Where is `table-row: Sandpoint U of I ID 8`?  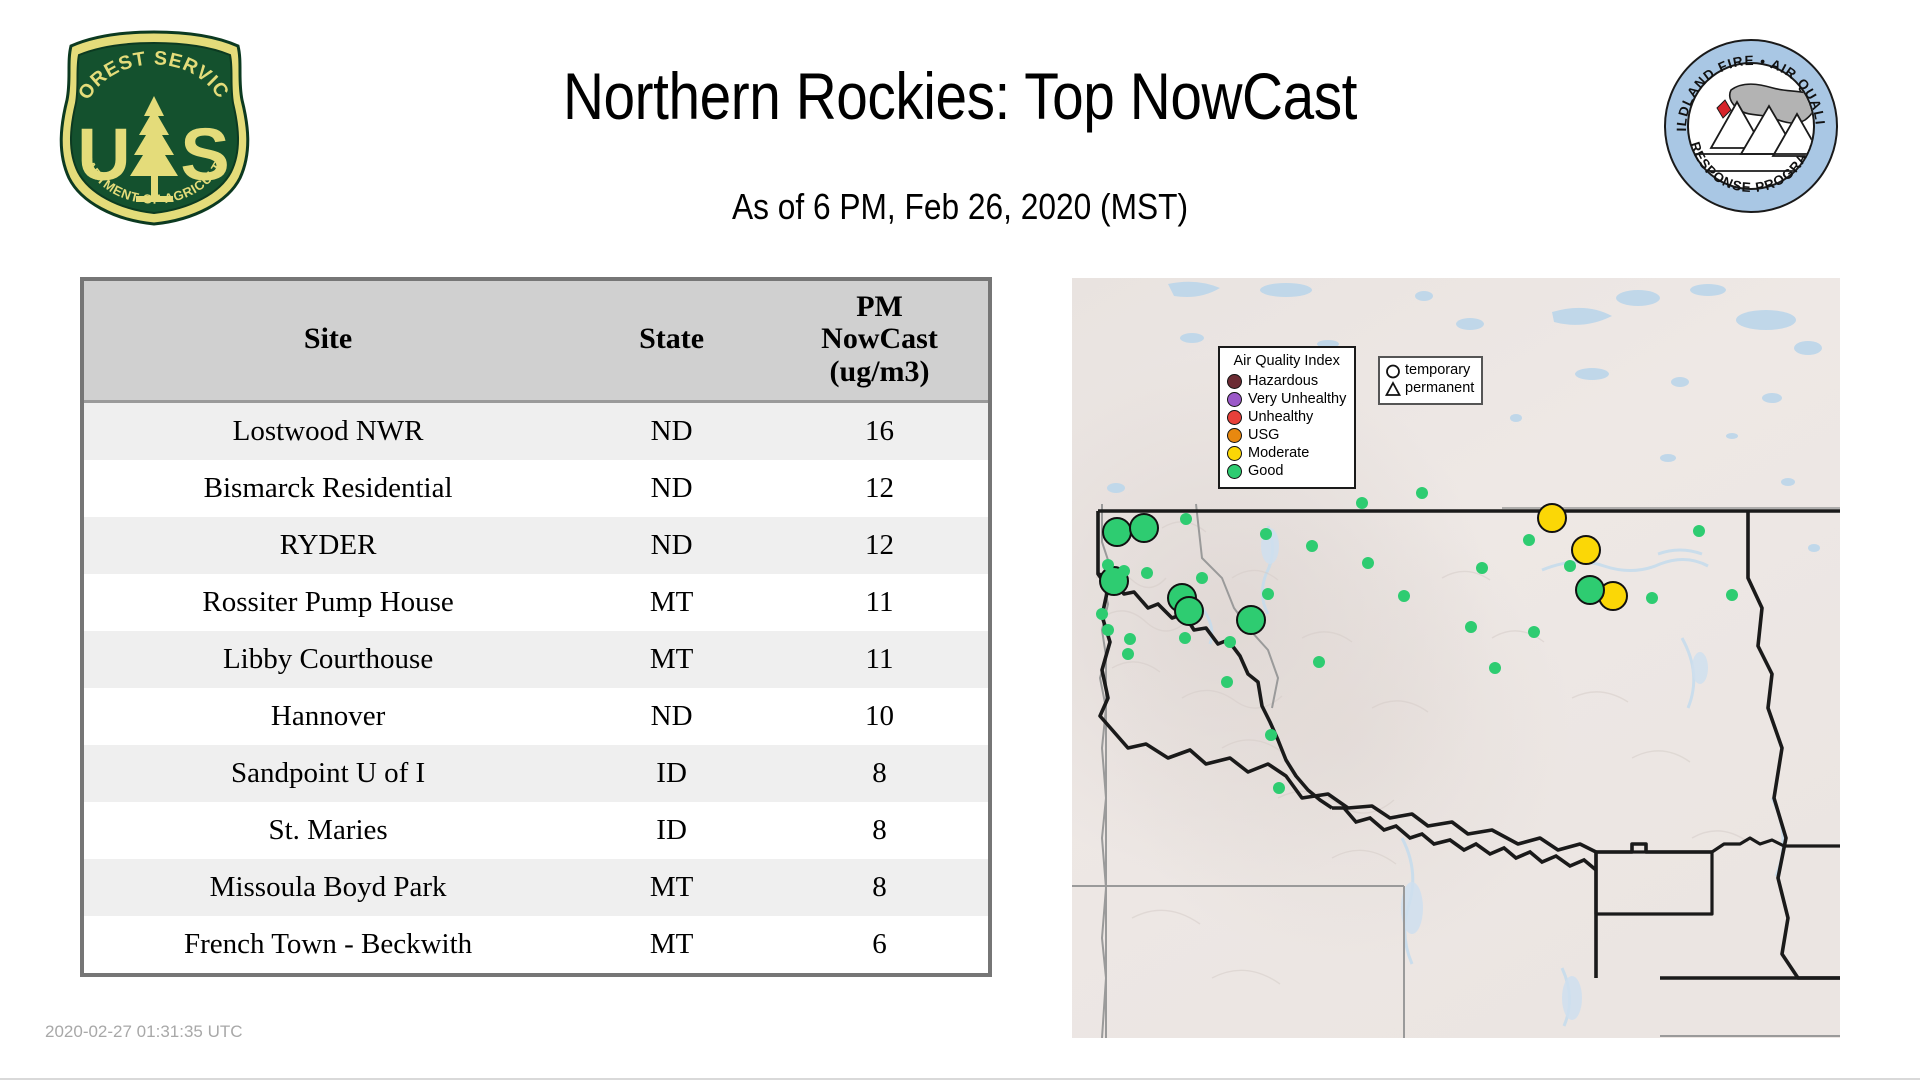 table-row: Sandpoint U of I ID 8 is located at coordinates (536, 774).